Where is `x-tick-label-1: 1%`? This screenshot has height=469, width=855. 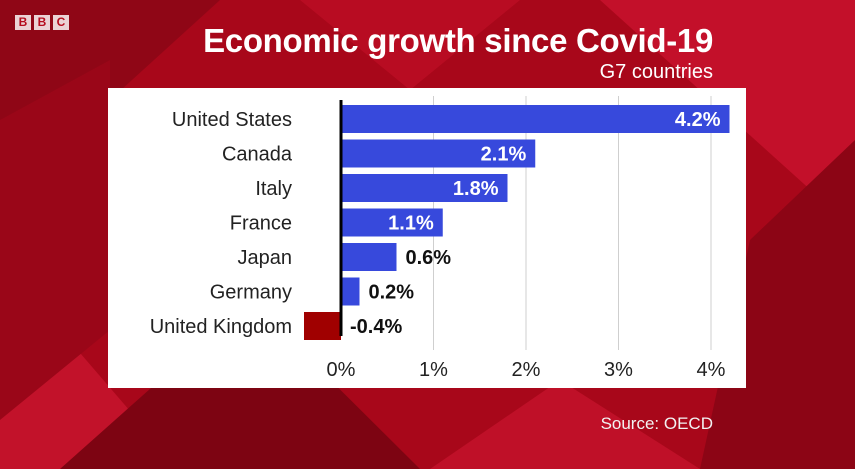 x-tick-label-1: 1% is located at coordinates (433, 370).